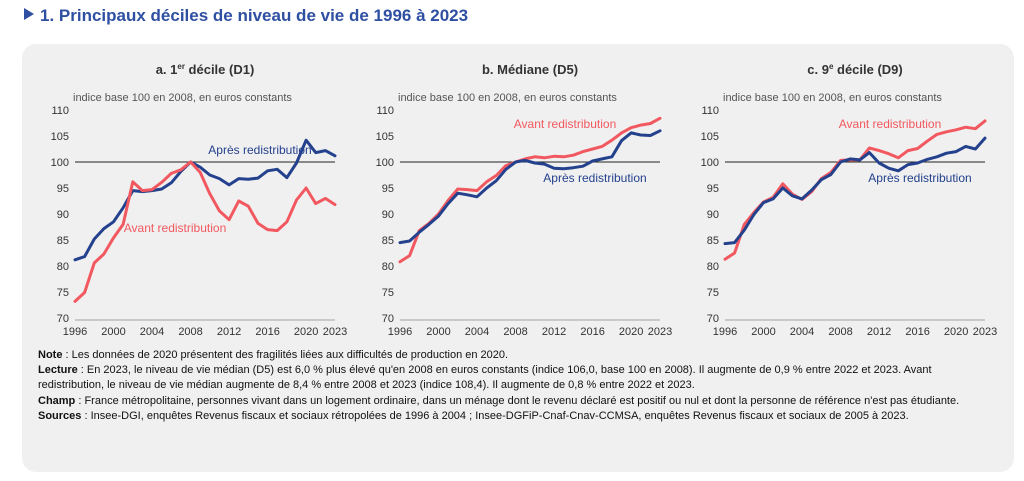 The image size is (1024, 481). Describe the element at coordinates (29, 14) in the screenshot. I see `title-arrow-icon` at that location.